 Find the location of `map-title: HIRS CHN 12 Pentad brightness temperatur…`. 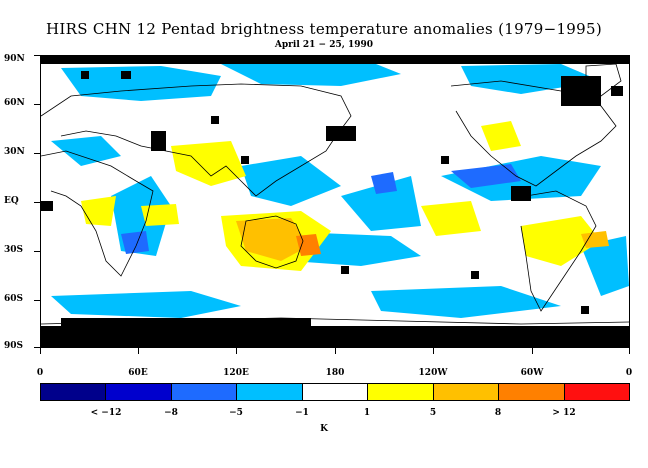

map-title: HIRS CHN 12 Pentad brightness temperatur… is located at coordinates (324, 29).